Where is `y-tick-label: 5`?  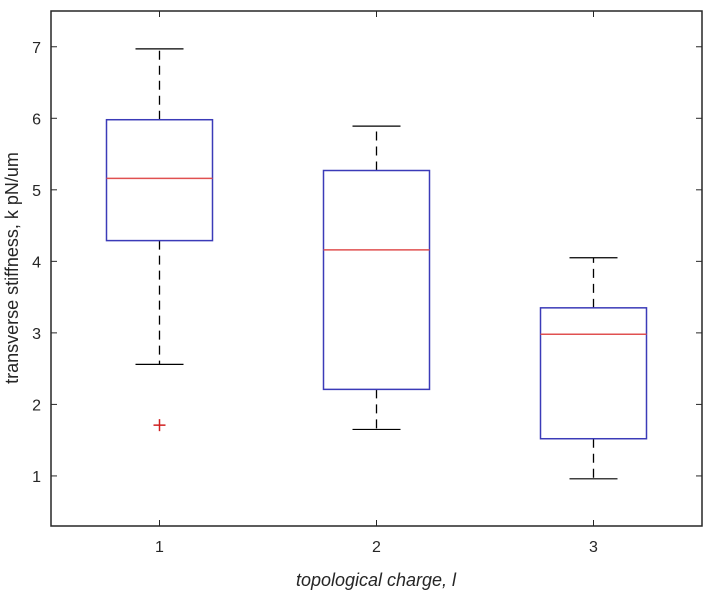
y-tick-label: 5 is located at coordinates (36, 191).